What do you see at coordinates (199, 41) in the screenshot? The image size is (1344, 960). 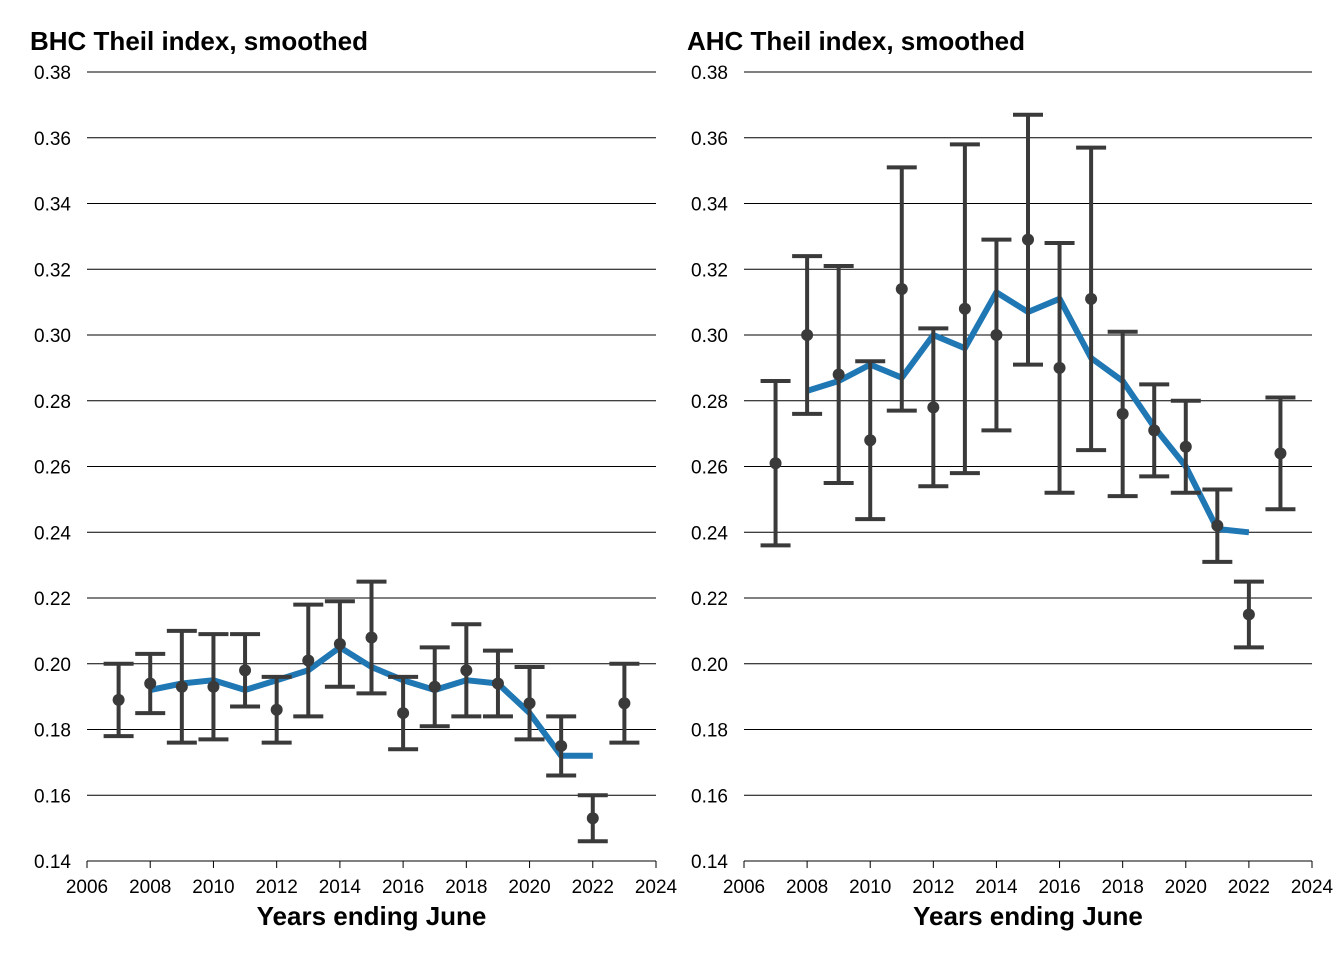 I see `chart-title: BHC Theil index, smoothed` at bounding box center [199, 41].